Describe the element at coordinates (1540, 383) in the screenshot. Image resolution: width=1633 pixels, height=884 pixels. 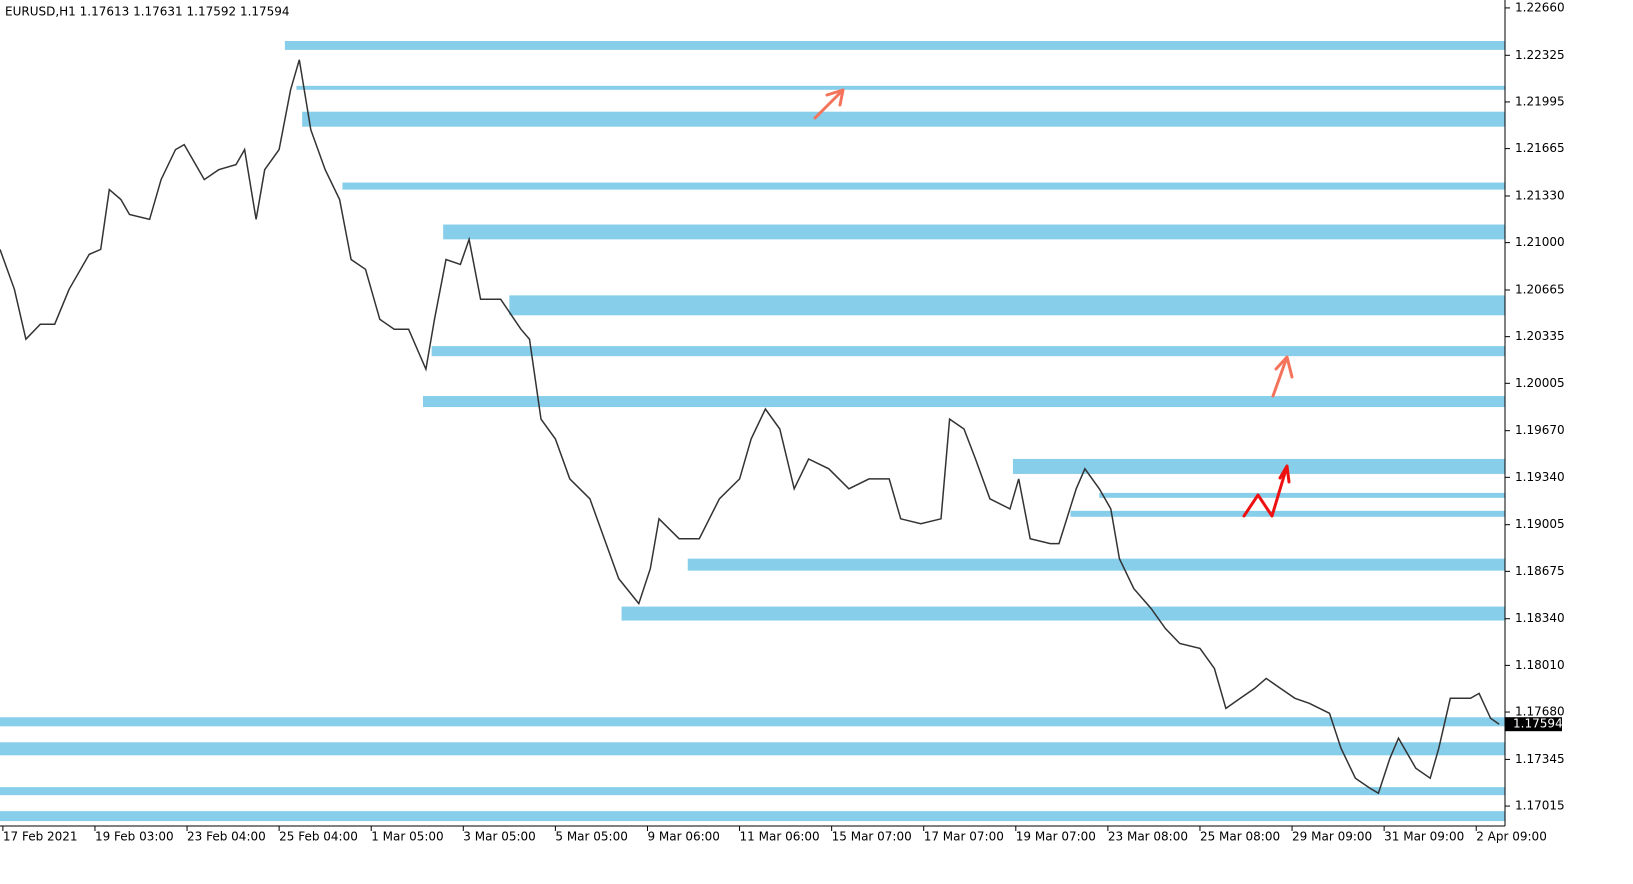
I see `y-tick-label: 1.20005` at that location.